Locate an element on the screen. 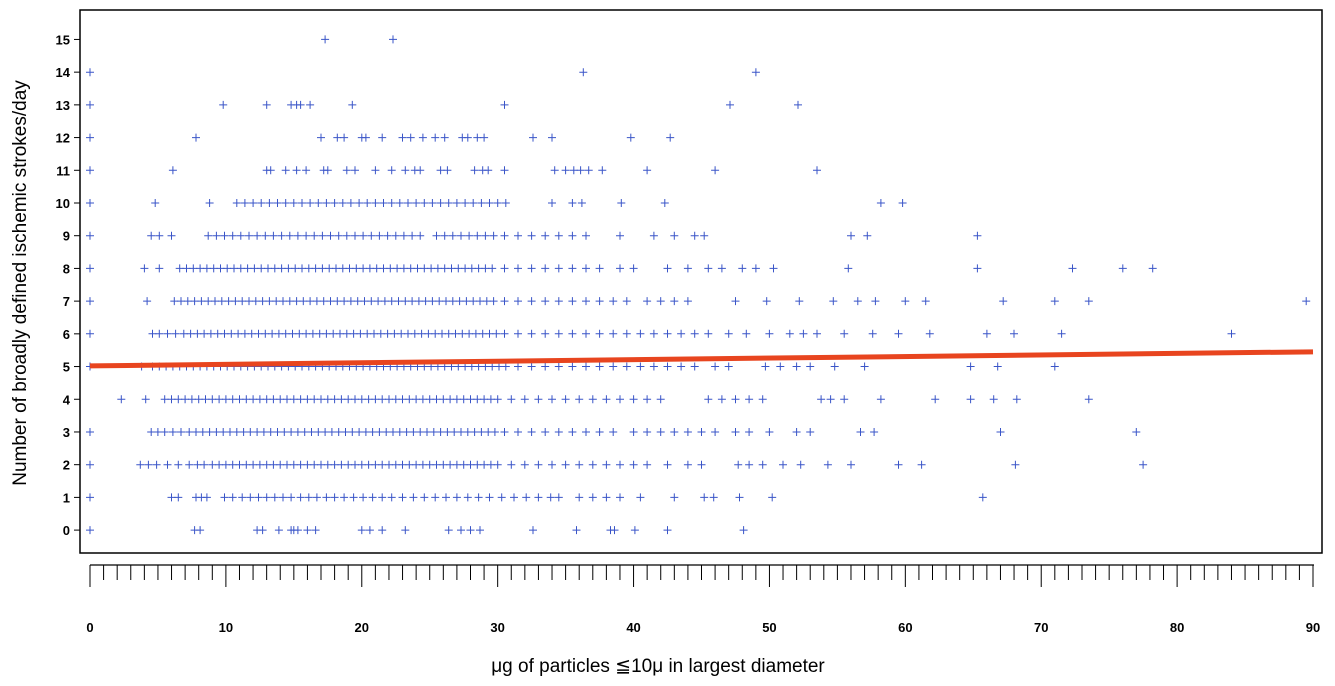 This screenshot has width=1335, height=686. x-tick-label: 30 is located at coordinates (497, 627).